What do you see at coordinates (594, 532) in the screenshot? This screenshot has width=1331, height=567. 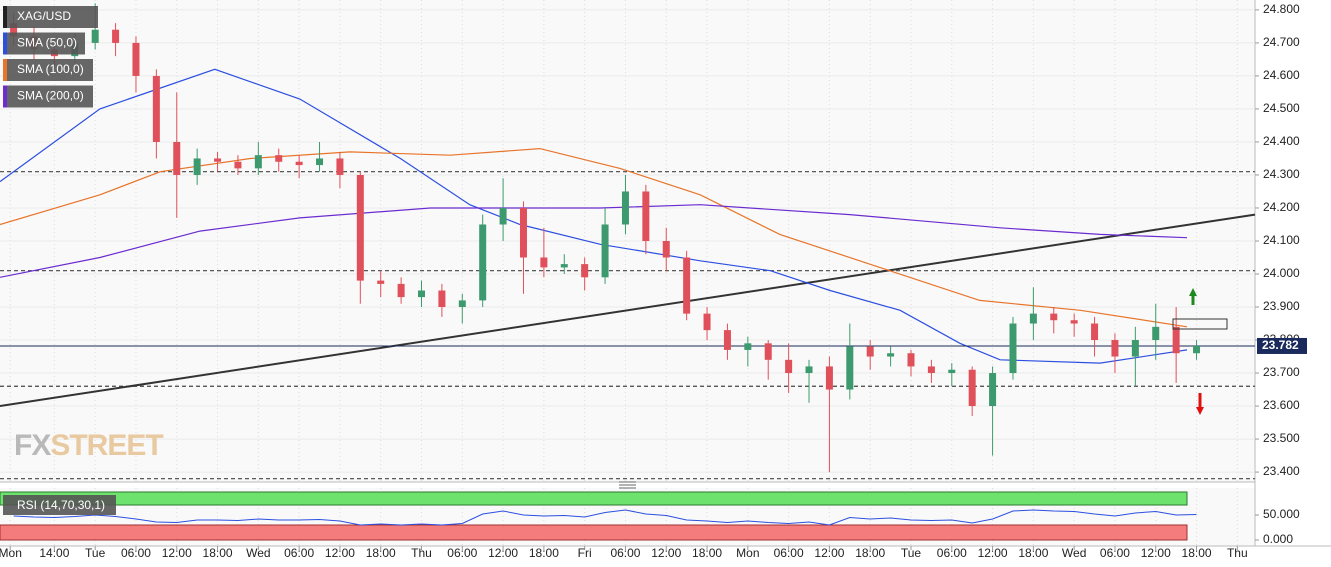 I see `oversold-band` at bounding box center [594, 532].